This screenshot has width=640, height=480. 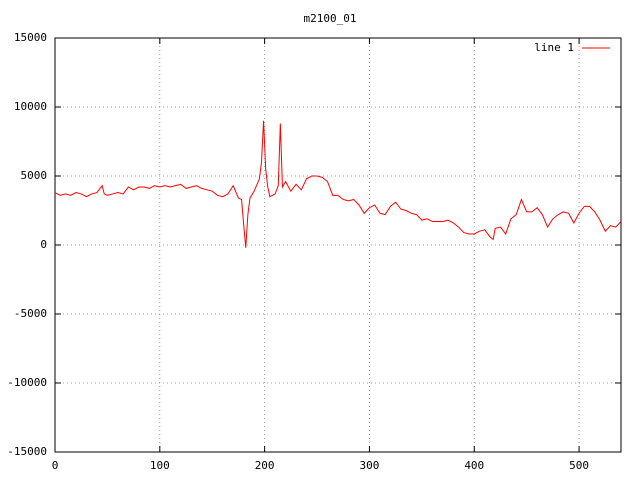 What do you see at coordinates (55, 465) in the screenshot?
I see `x-tick-label: 0` at bounding box center [55, 465].